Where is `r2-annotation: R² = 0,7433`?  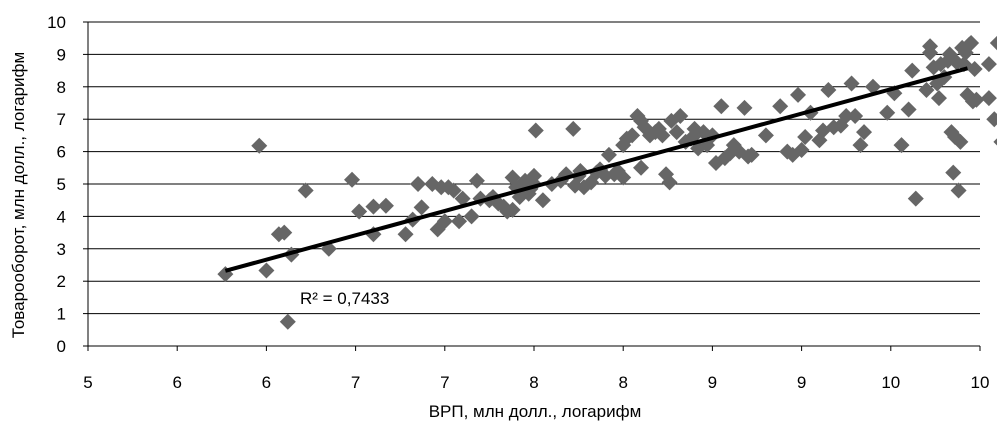
r2-annotation: R² = 0,7433 is located at coordinates (344, 298).